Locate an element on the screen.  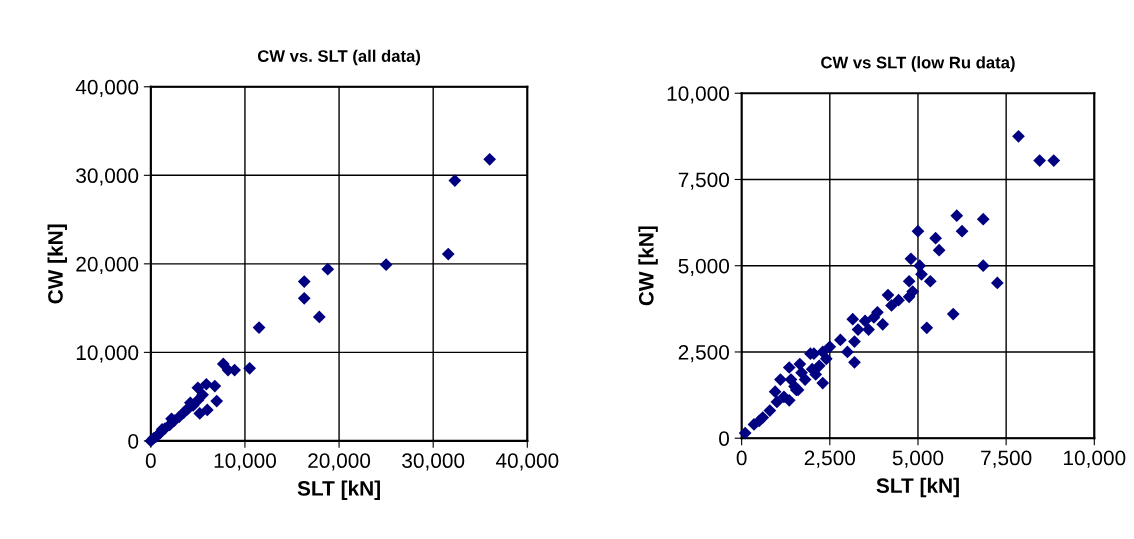
chart-title: CW vs SLT (low Ru data) is located at coordinates (918, 64).